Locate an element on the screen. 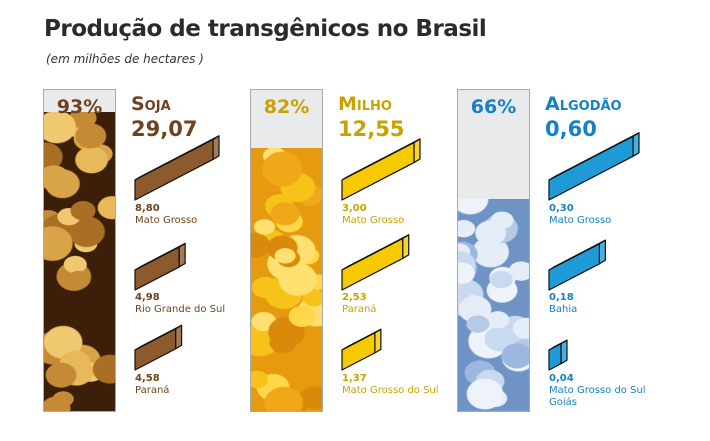 The height and width of the screenshot is (441, 710). state-value: 4,58 is located at coordinates (147, 378).